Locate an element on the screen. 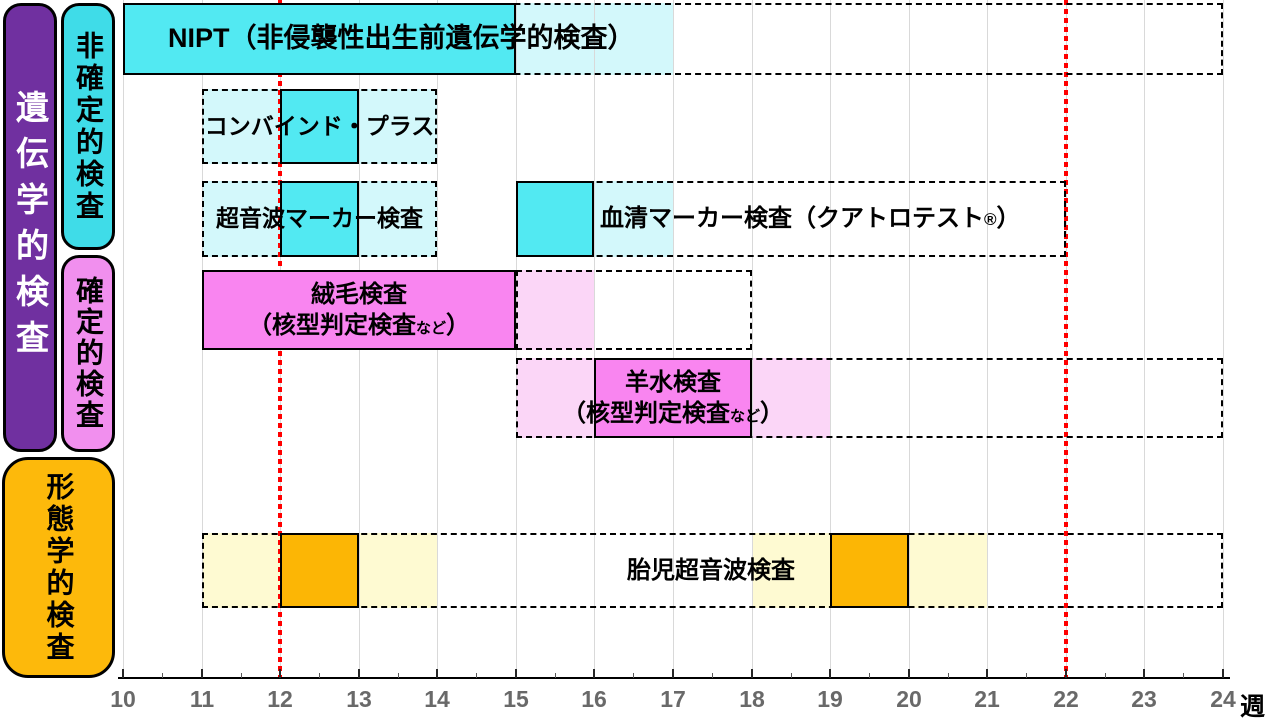  cvs-dashed-range is located at coordinates (634, 310).